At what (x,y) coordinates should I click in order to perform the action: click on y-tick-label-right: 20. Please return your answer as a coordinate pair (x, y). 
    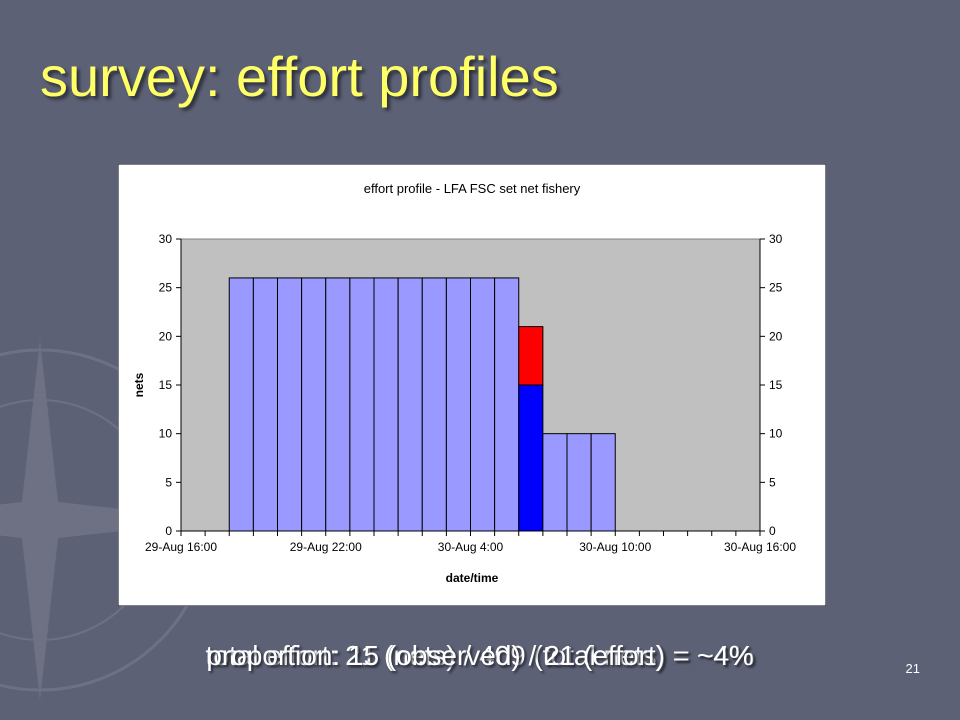
    Looking at the image, I should click on (776, 336).